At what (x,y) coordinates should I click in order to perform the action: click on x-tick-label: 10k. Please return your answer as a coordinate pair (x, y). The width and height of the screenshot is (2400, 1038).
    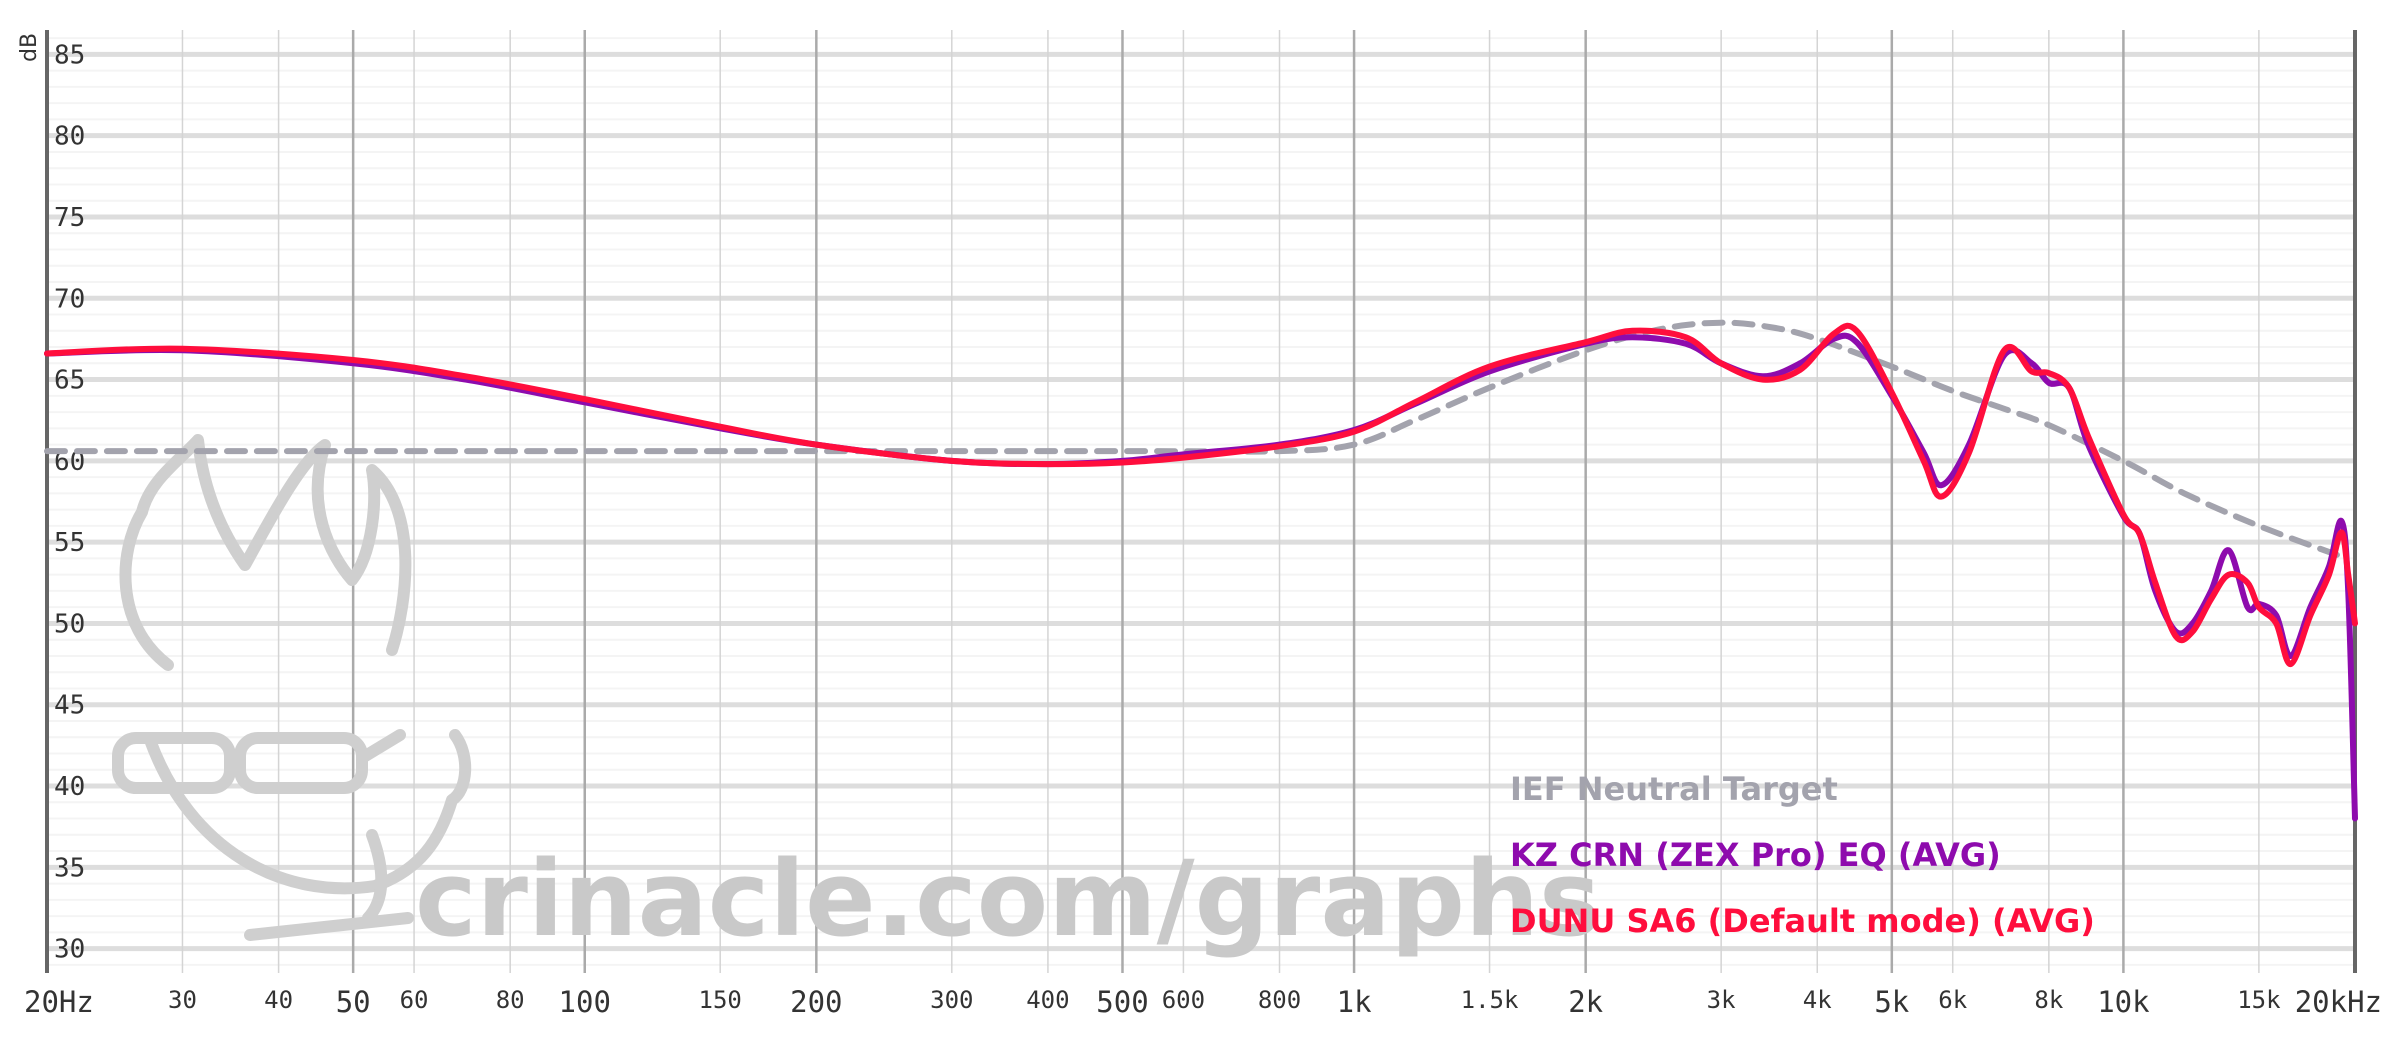
    Looking at the image, I should click on (2123, 1002).